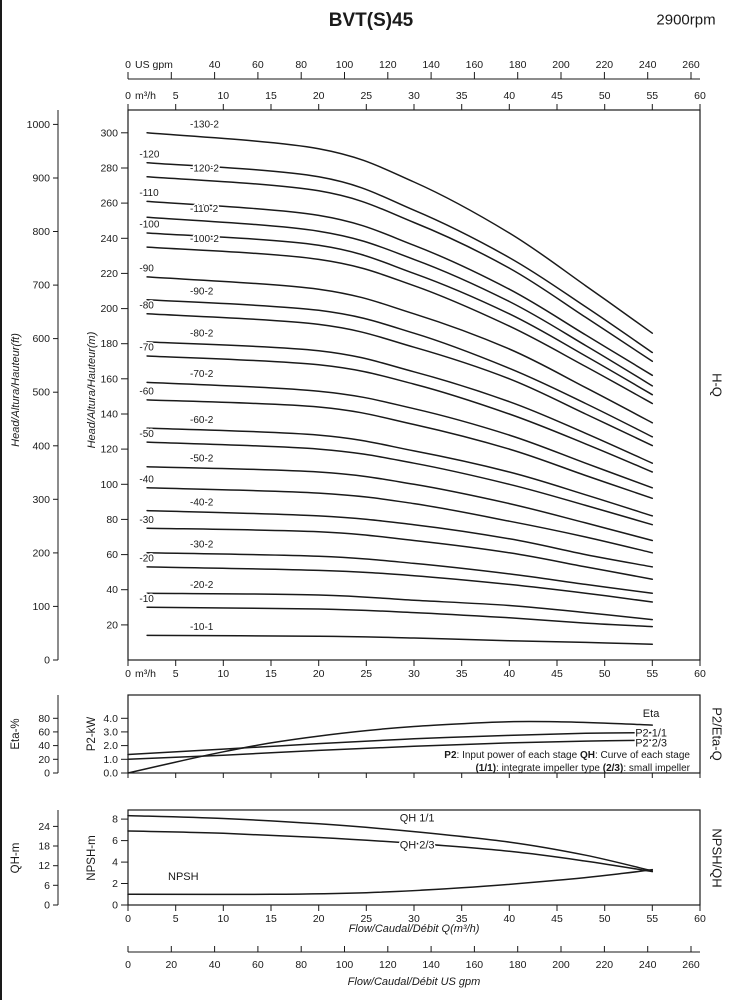  I want to click on legend-note-term: (1/1), so click(486, 768).